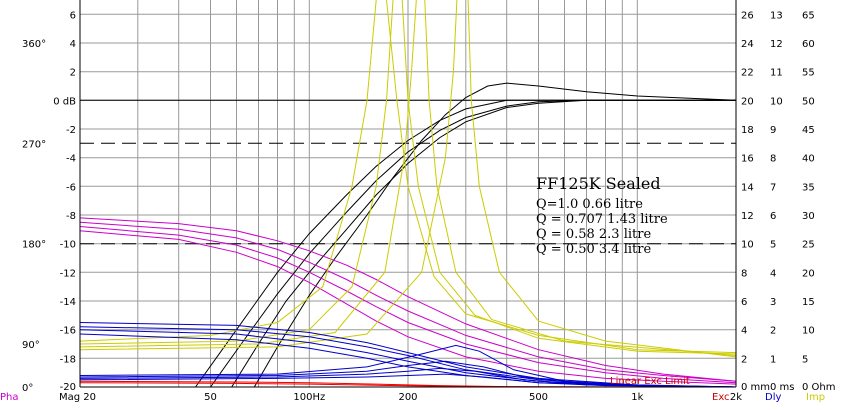 The image size is (848, 410). What do you see at coordinates (782, 387) in the screenshot?
I see `right-bottom-dly: 0 ms` at bounding box center [782, 387].